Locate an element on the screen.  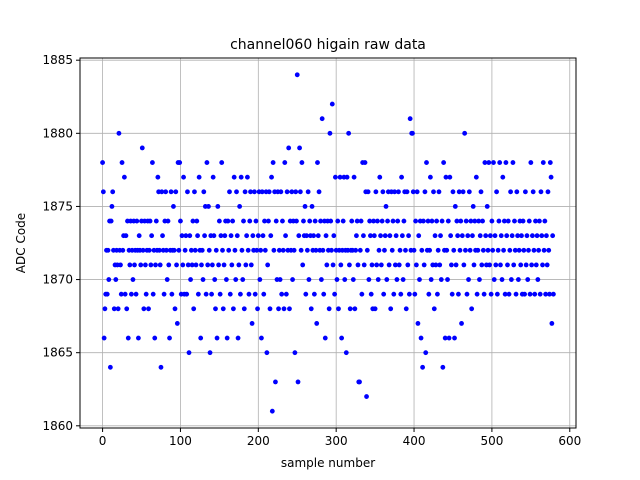
y-tick-label: 1860 is located at coordinates (57, 426).